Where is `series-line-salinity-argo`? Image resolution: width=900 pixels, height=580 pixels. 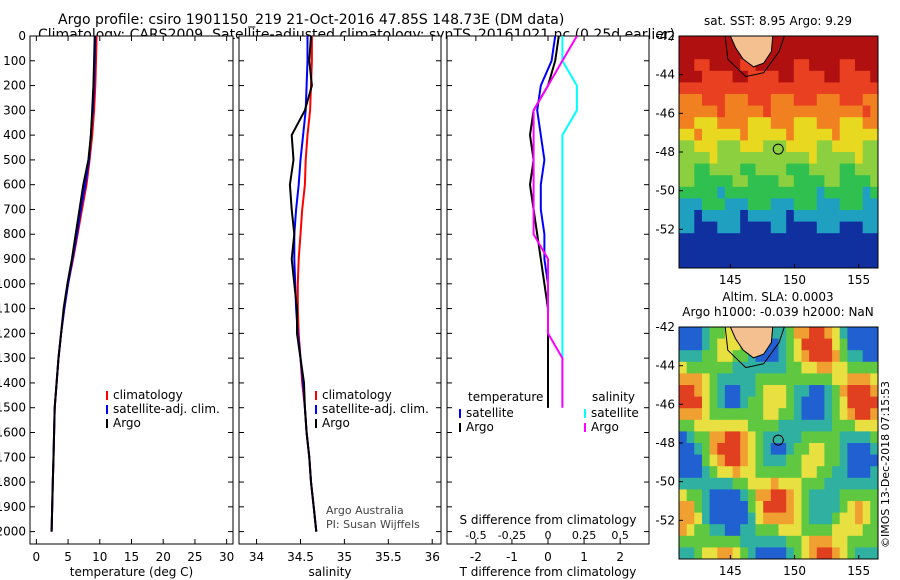 series-line-salinity-argo is located at coordinates (555, 221).